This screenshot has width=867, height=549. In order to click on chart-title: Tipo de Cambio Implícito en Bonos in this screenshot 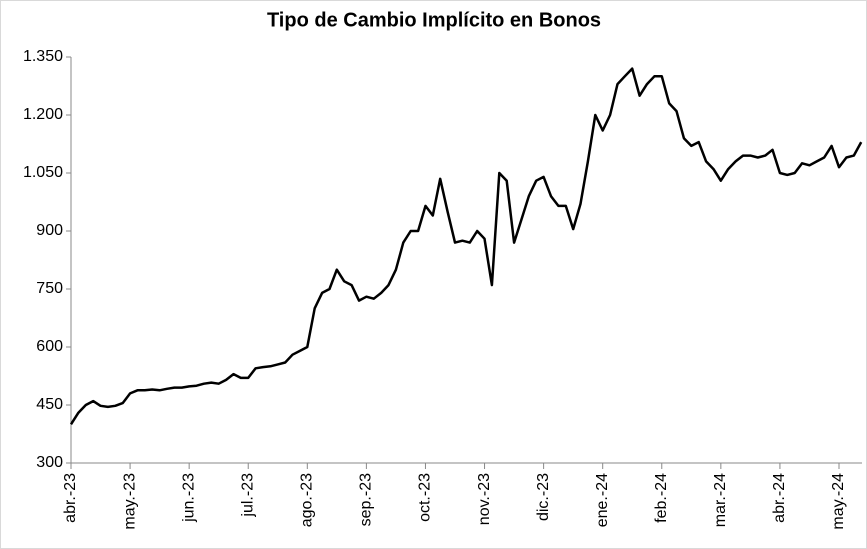, I will do `click(434, 20)`.